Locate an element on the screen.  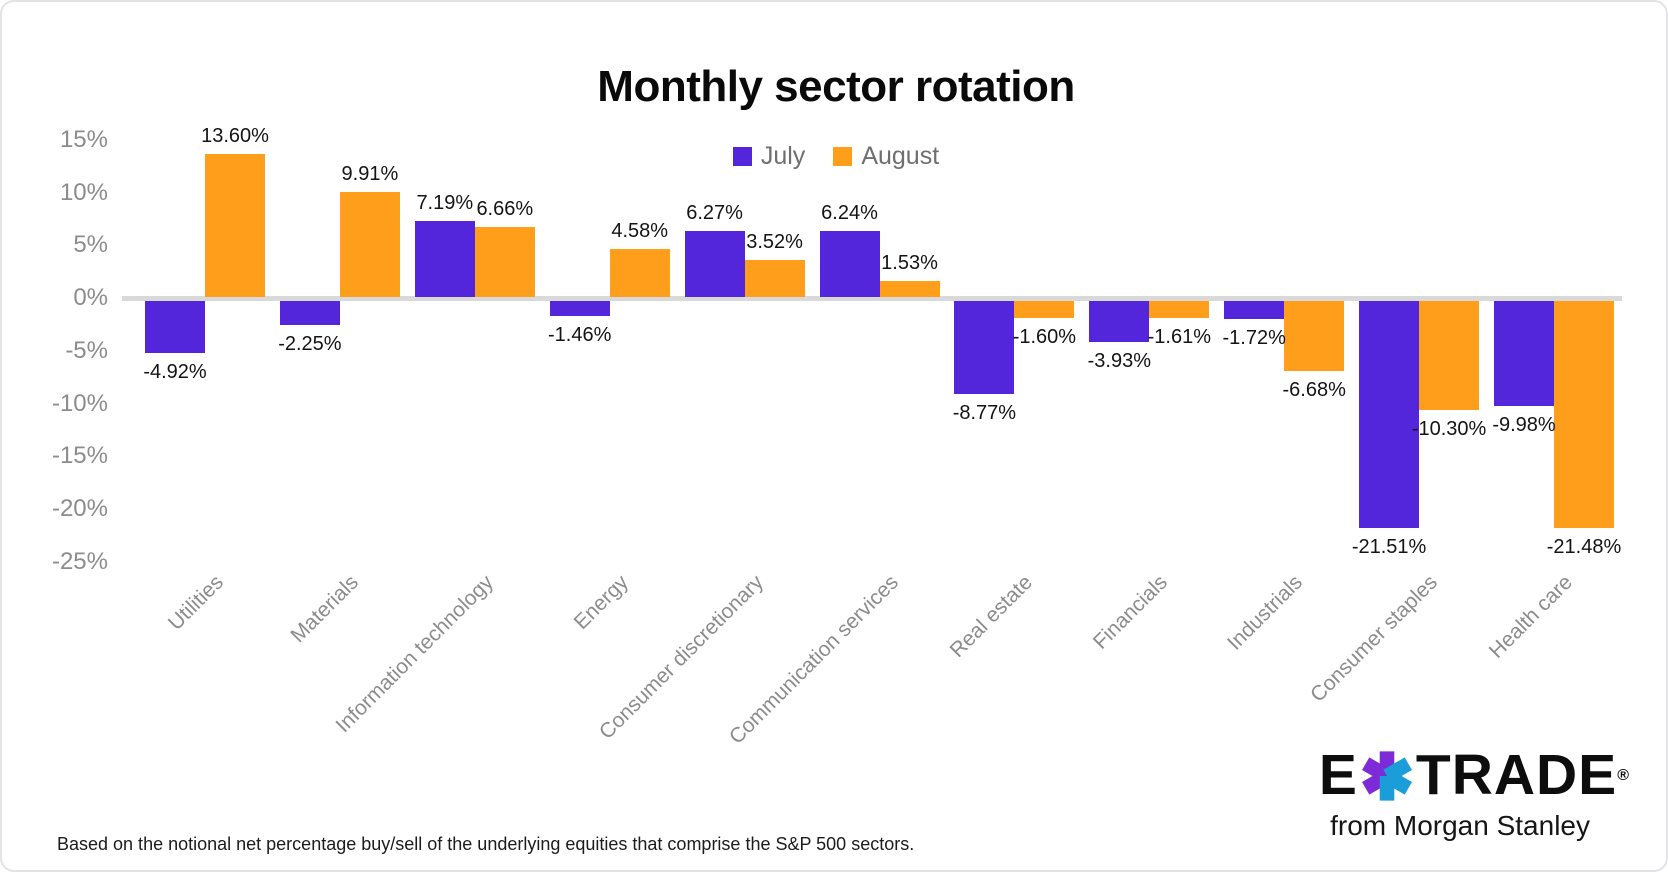
bar-value-label-july-materials: -2.25% is located at coordinates (310, 343).